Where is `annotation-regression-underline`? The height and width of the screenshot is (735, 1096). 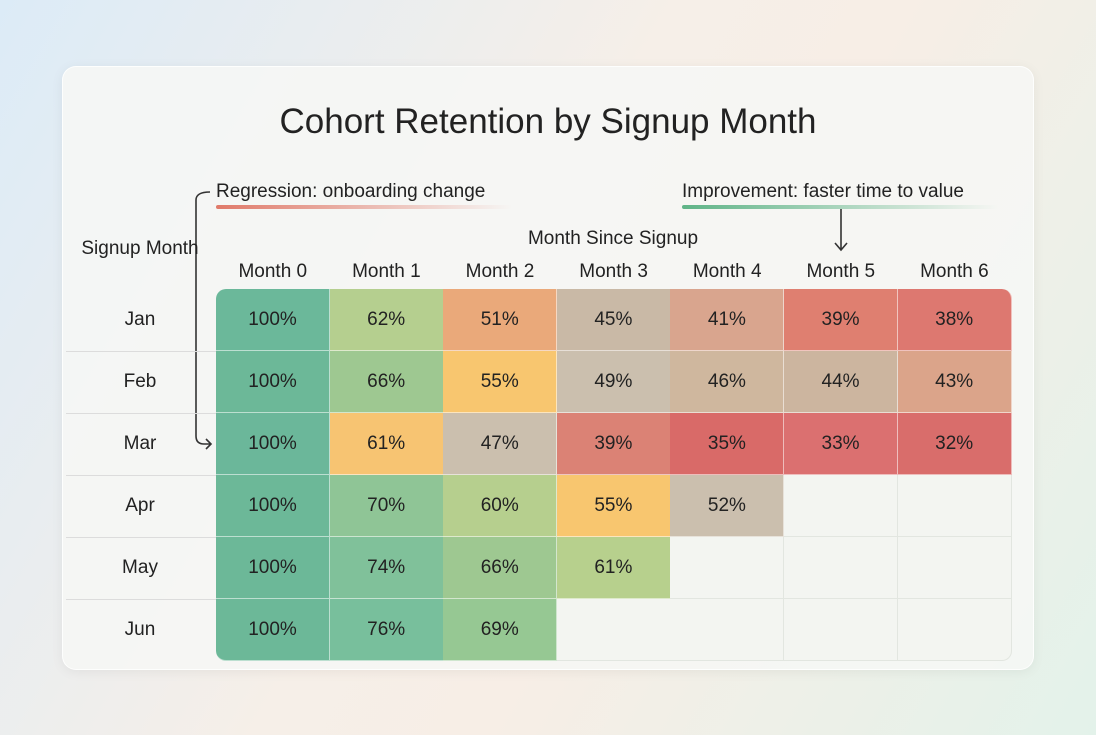 annotation-regression-underline is located at coordinates (364, 207).